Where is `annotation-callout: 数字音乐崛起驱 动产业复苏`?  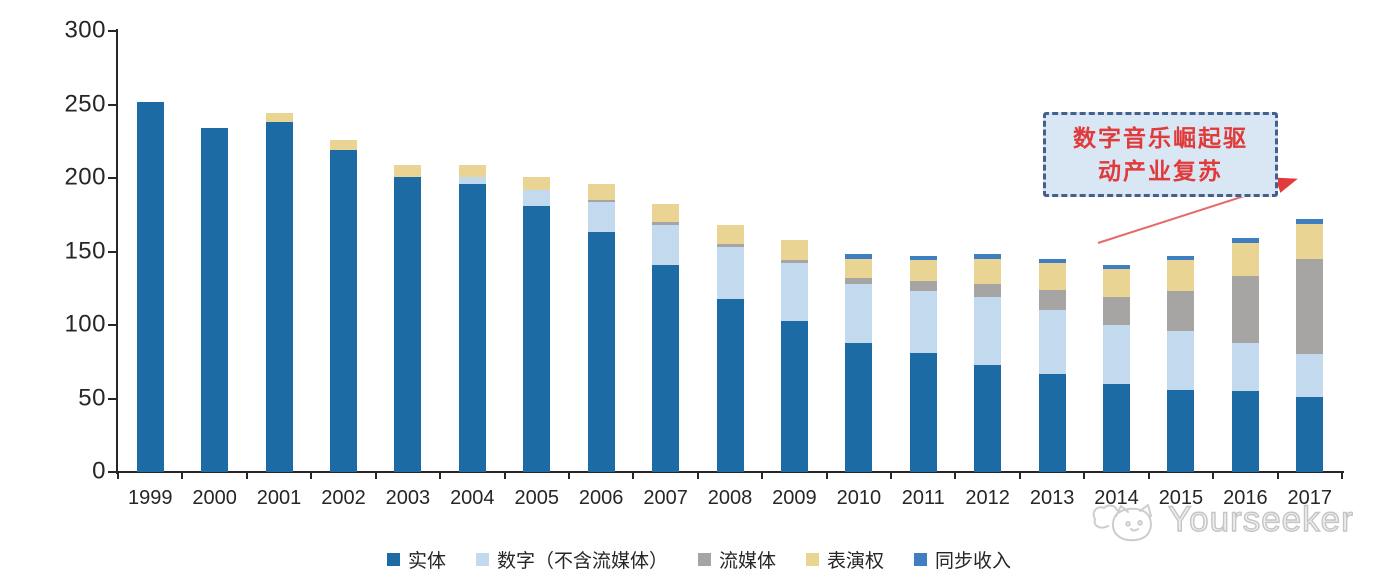 annotation-callout: 数字音乐崛起驱 动产业复苏 is located at coordinates (1160, 154).